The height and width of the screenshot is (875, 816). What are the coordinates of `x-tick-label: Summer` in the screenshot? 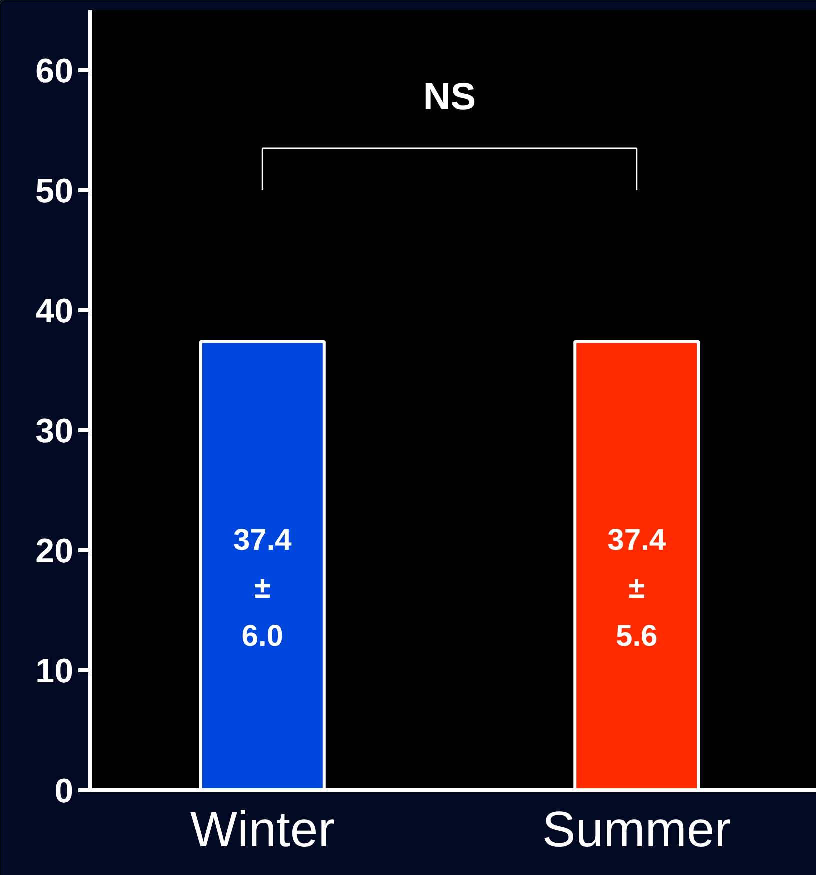 It's located at (637, 830).